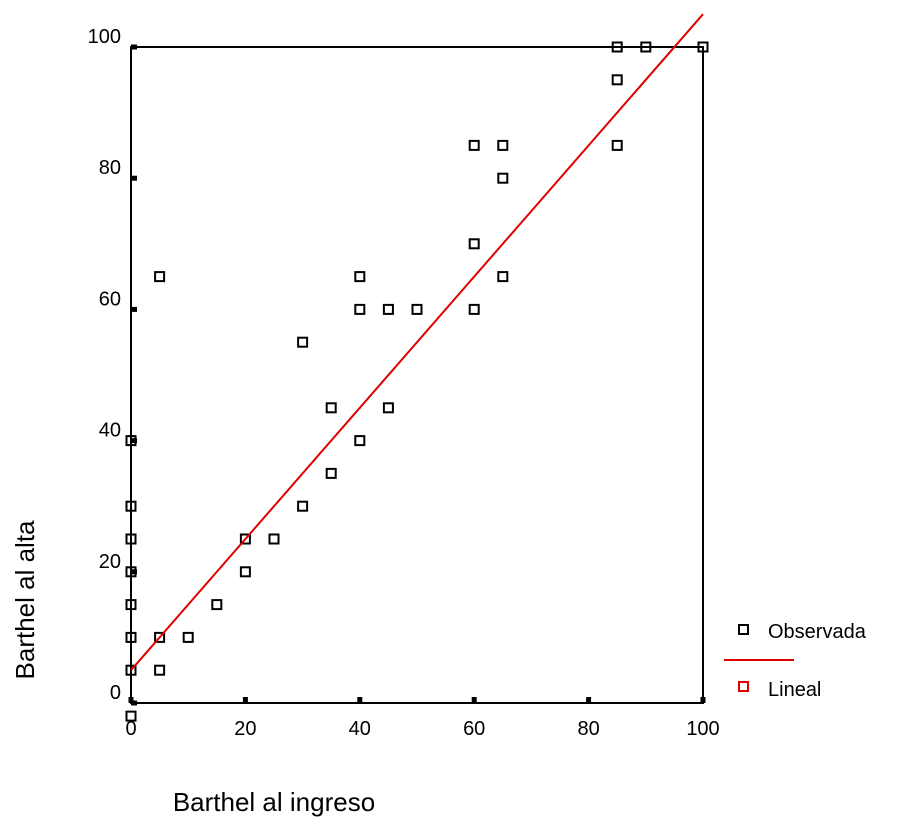 The width and height of the screenshot is (920, 818). I want to click on y-tick-label: 80, so click(110, 168).